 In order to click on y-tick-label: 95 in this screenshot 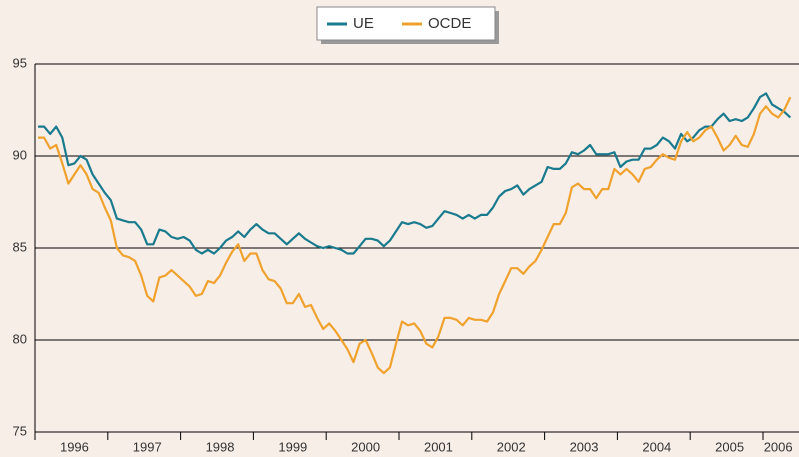, I will do `click(20, 62)`.